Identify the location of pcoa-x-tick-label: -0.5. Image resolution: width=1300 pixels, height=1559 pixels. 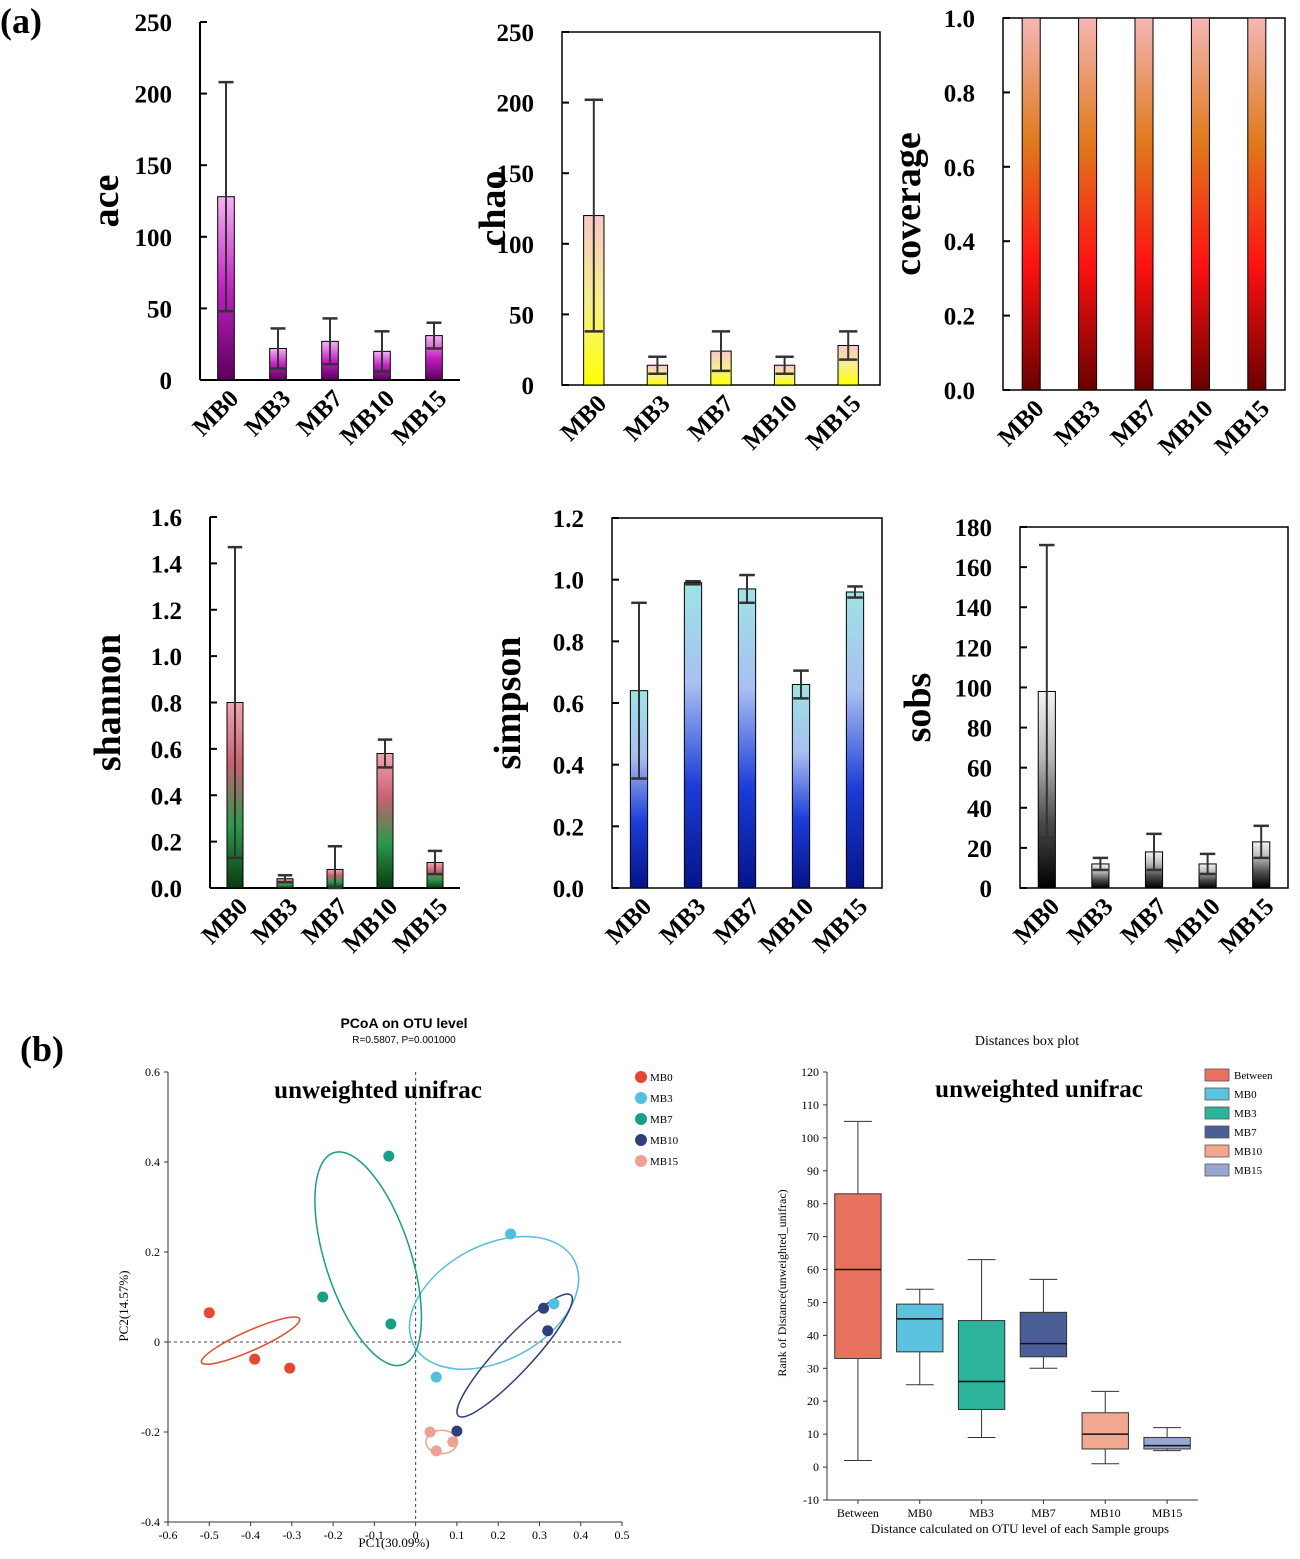
(209, 1535).